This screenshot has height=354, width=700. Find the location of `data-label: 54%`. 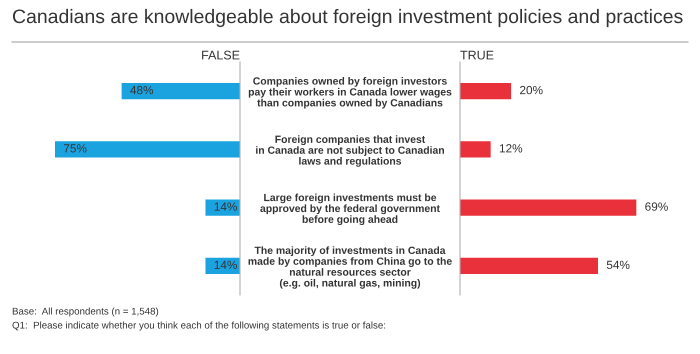

data-label: 54% is located at coordinates (618, 265).